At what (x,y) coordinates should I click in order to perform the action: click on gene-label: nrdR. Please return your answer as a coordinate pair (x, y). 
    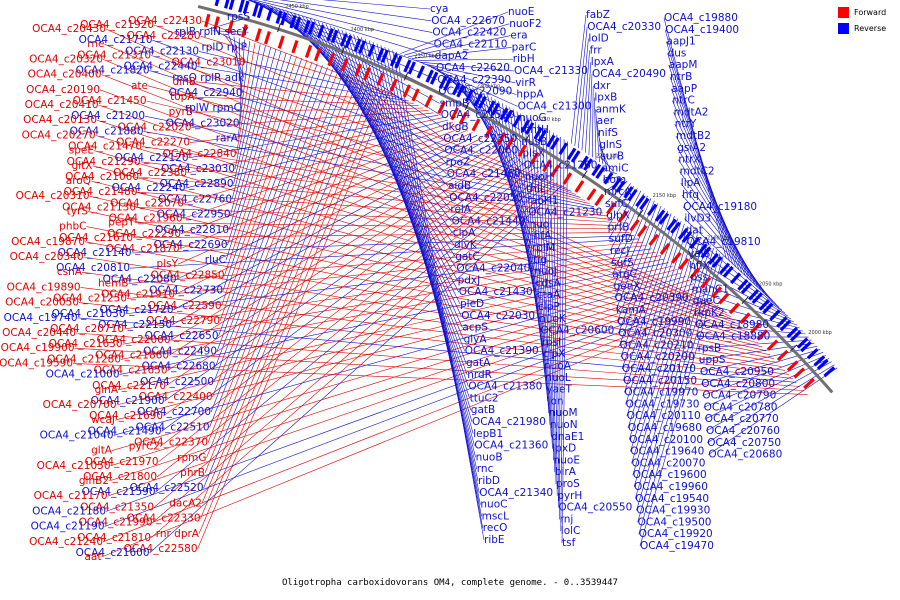
    Looking at the image, I should click on (479, 375).